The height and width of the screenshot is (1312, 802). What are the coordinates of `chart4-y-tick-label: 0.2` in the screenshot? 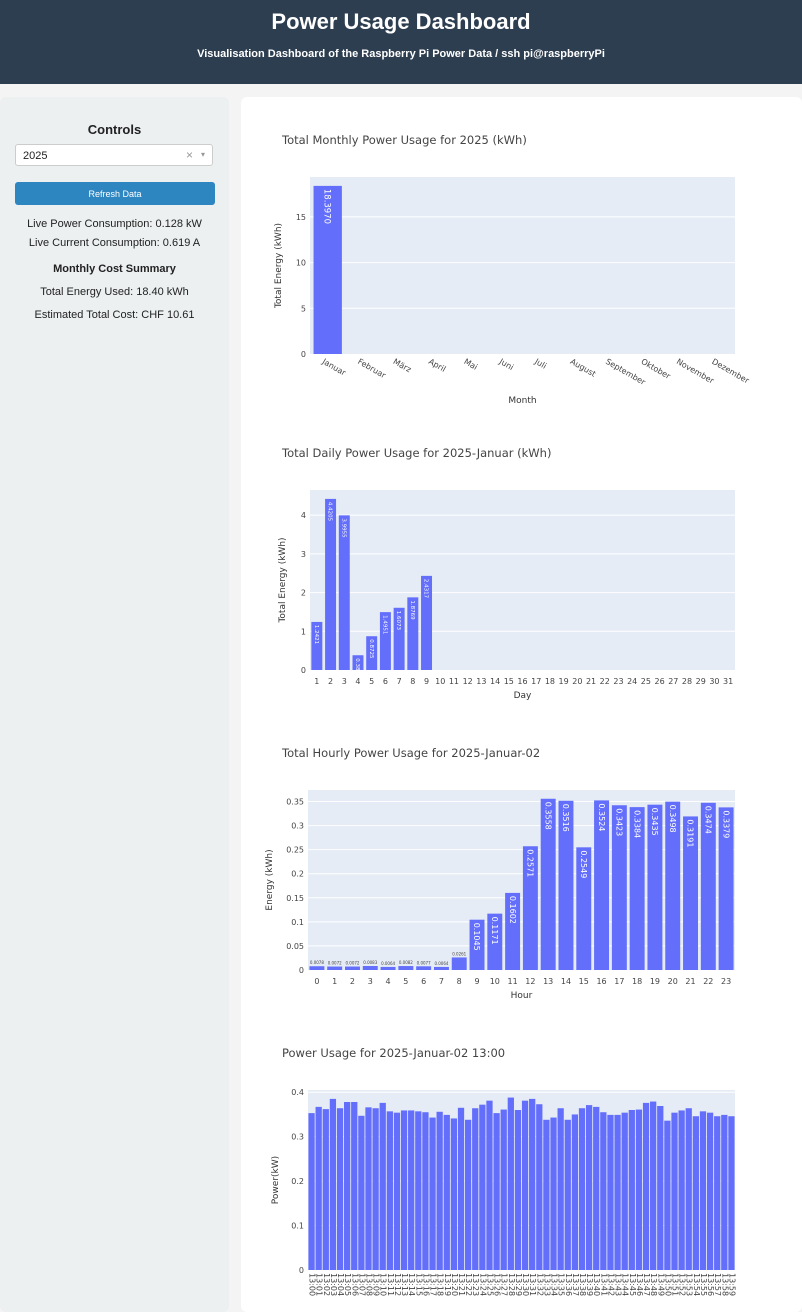 It's located at (297, 1181).